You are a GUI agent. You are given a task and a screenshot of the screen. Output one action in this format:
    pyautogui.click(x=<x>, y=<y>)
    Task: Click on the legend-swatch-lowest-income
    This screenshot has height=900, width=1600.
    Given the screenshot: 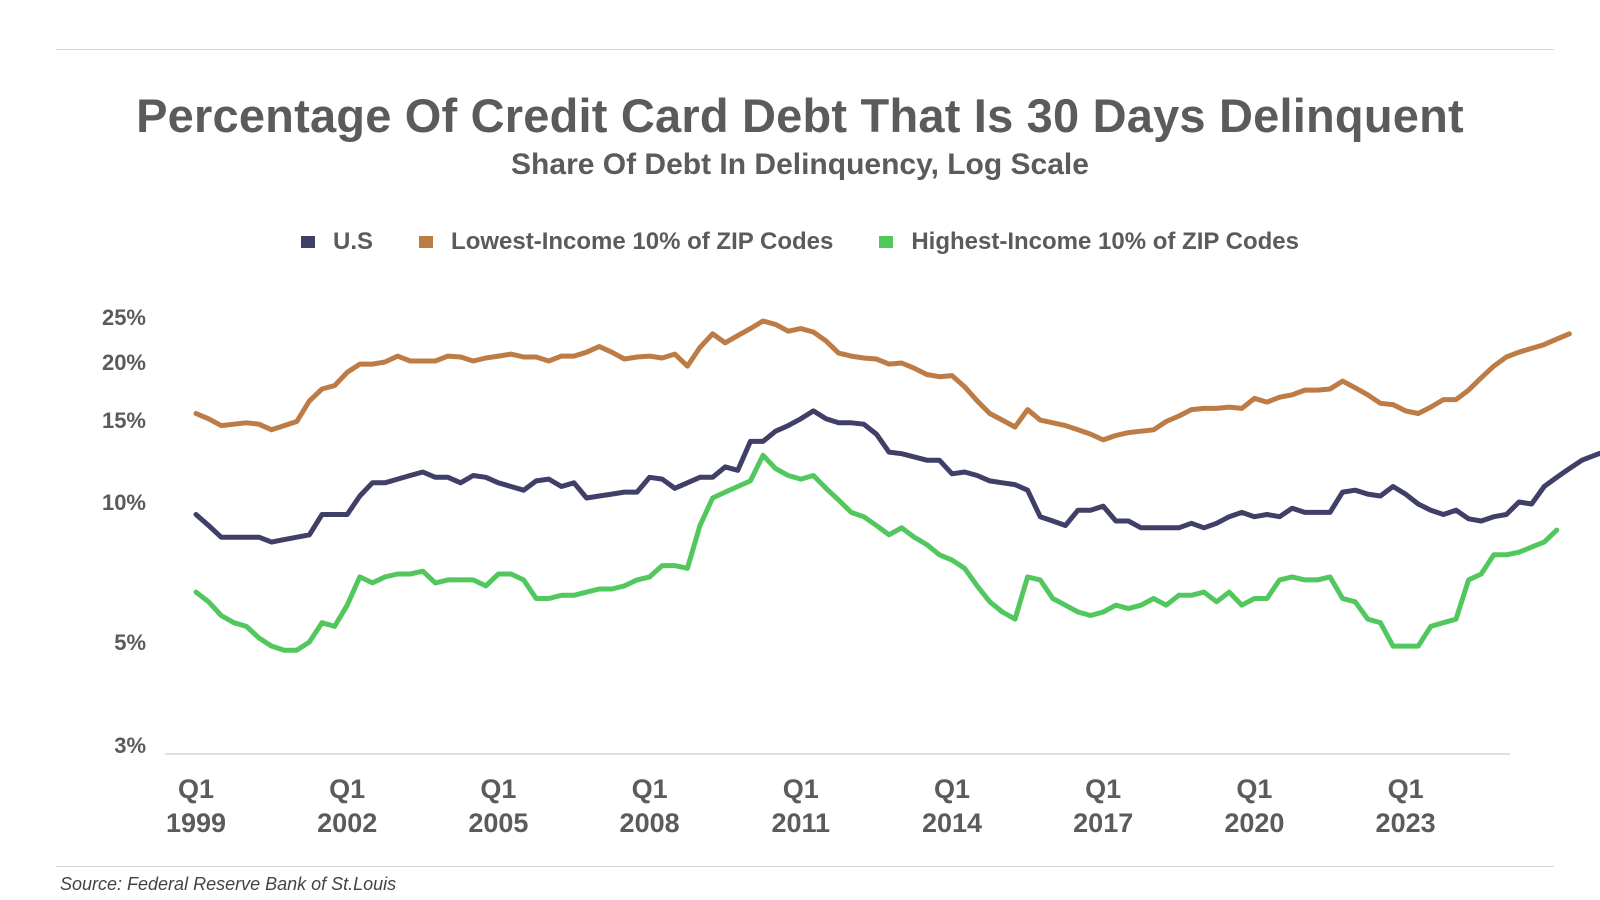 What is the action you would take?
    pyautogui.click(x=426, y=242)
    